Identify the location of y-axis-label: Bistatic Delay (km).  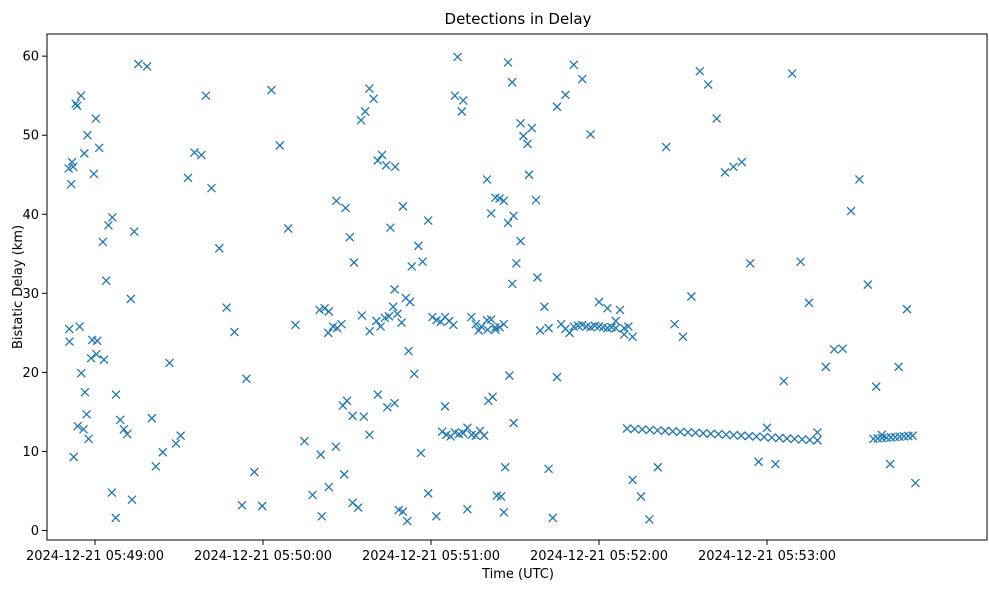
(18, 287).